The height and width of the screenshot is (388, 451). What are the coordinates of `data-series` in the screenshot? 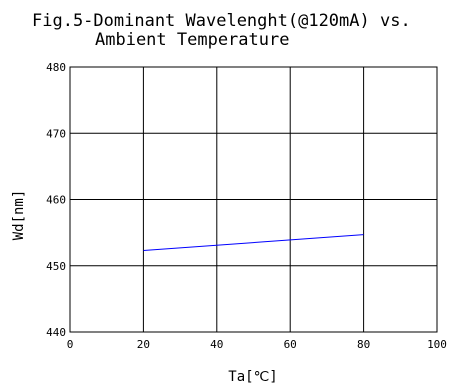 It's located at (253, 243).